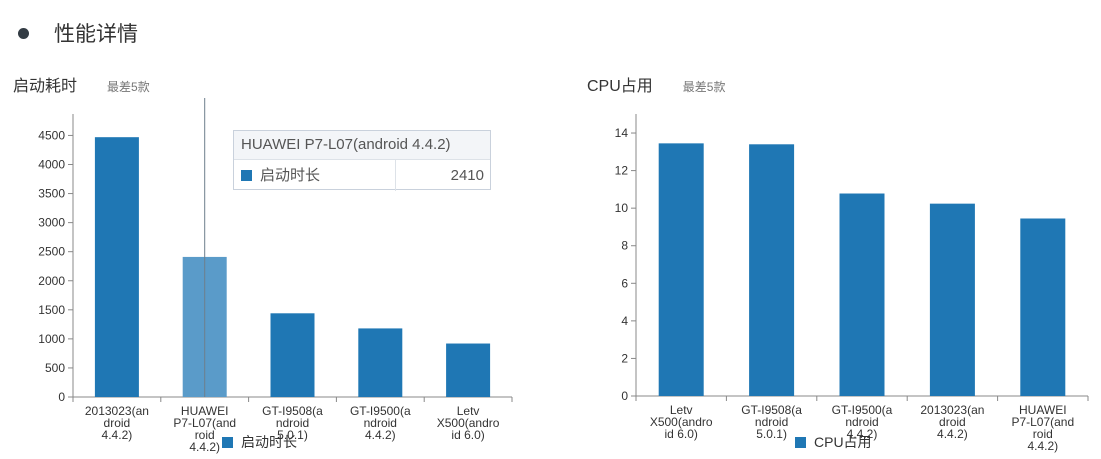  I want to click on y-tick-label: 8, so click(624, 246).